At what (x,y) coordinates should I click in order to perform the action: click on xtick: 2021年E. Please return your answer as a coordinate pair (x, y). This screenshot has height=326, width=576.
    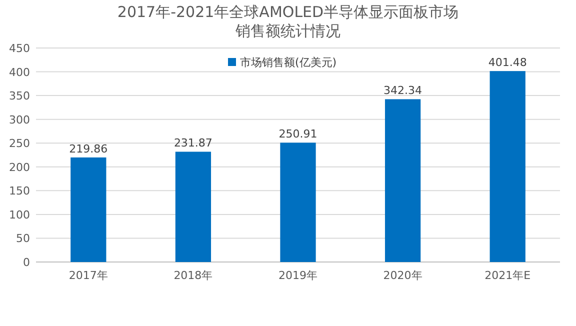
    Looking at the image, I should click on (507, 275).